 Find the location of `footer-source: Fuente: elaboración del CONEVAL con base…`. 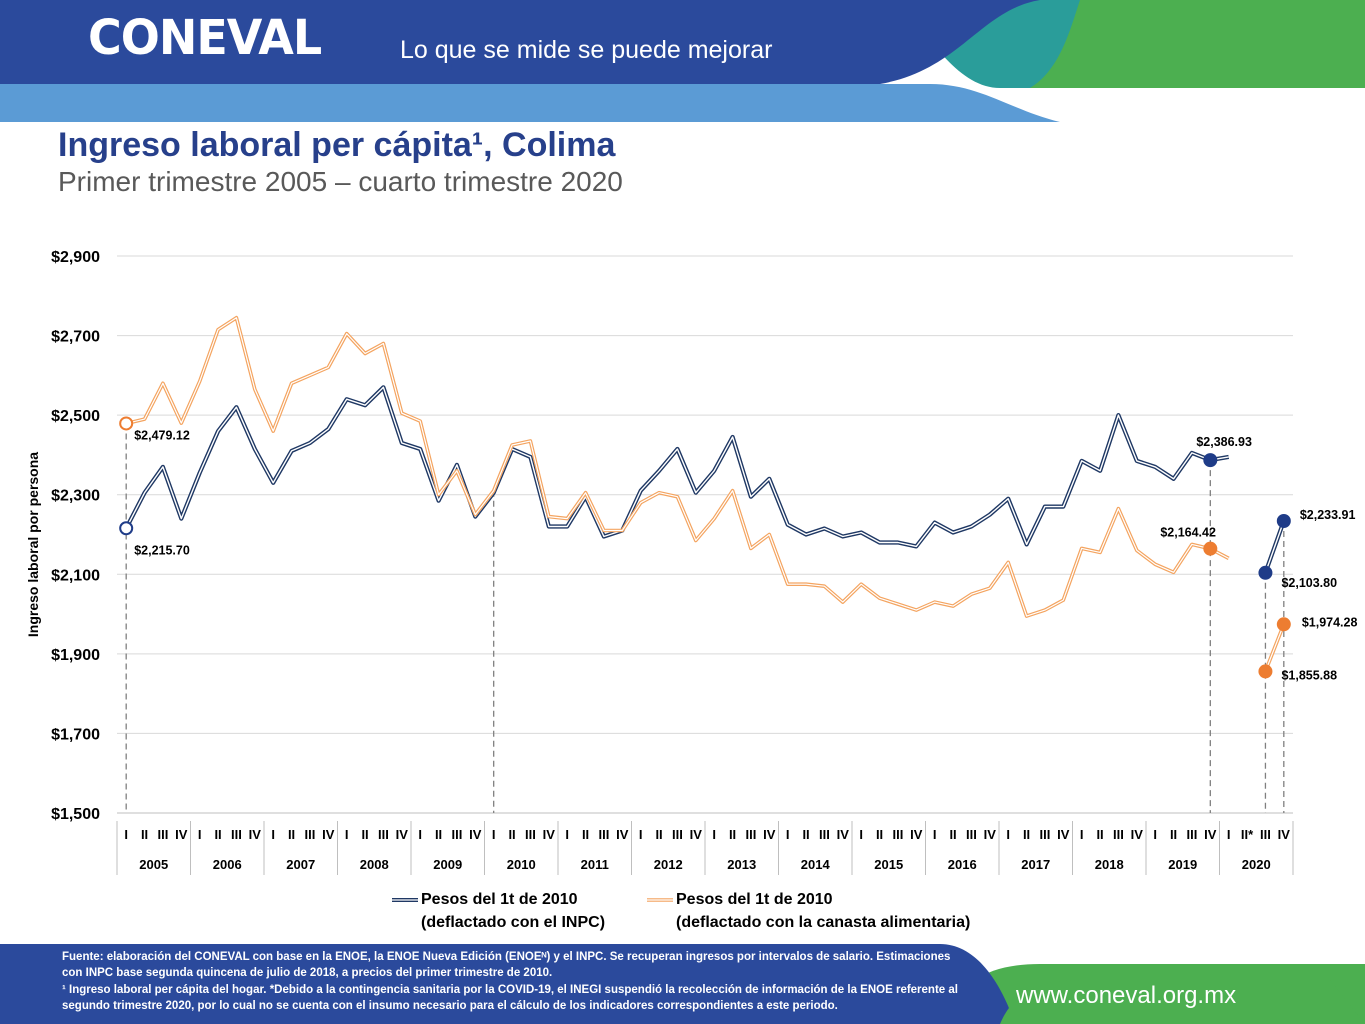

footer-source: Fuente: elaboración del CONEVAL con base… is located at coordinates (506, 965).